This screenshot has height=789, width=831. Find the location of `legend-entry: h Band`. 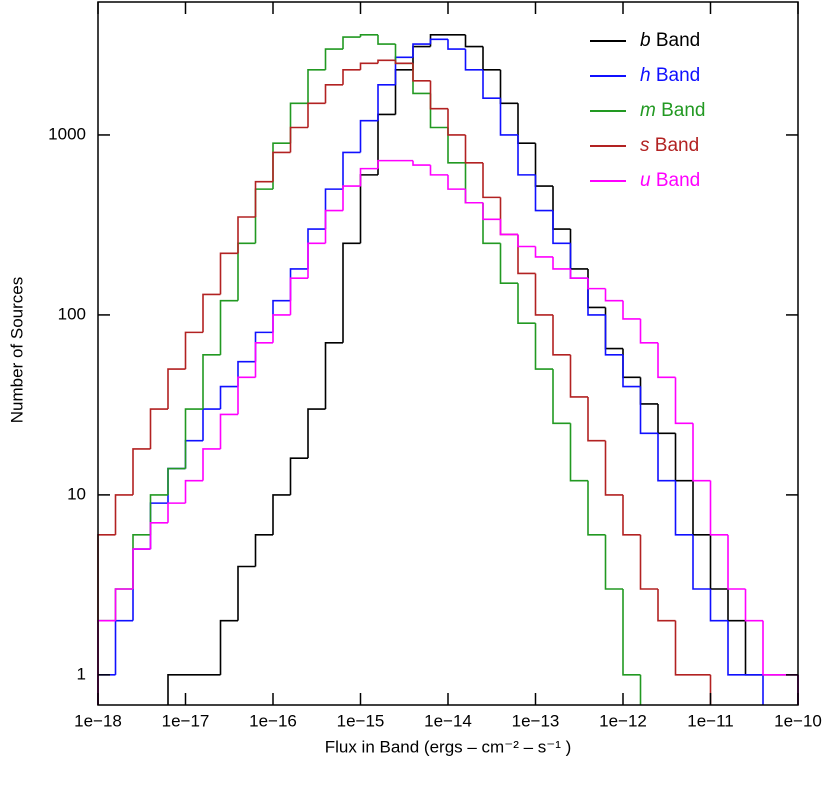

legend-entry: h Band is located at coordinates (630, 76).